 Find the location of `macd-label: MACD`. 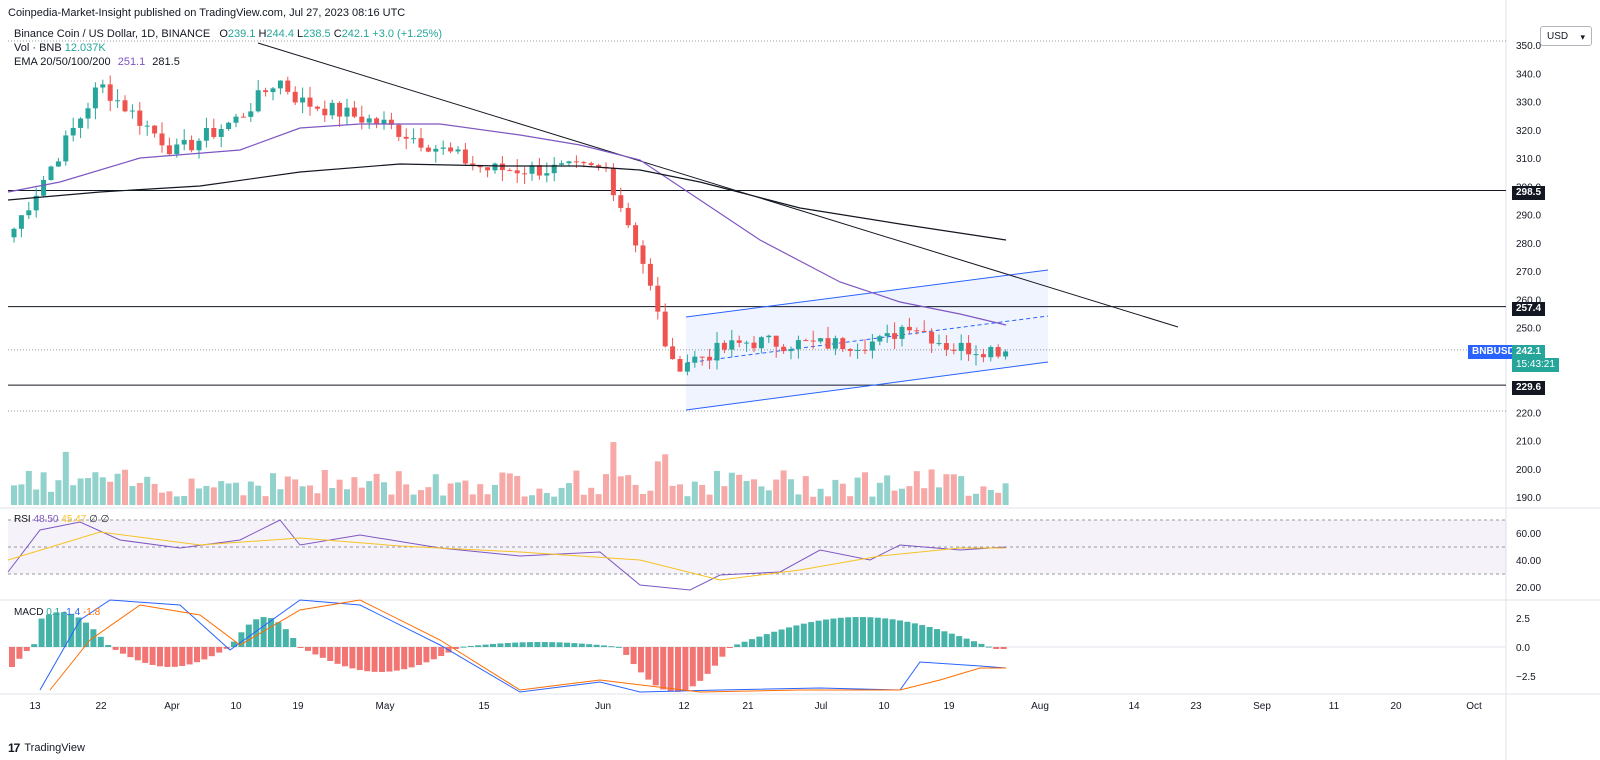

macd-label: MACD is located at coordinates (29, 612).